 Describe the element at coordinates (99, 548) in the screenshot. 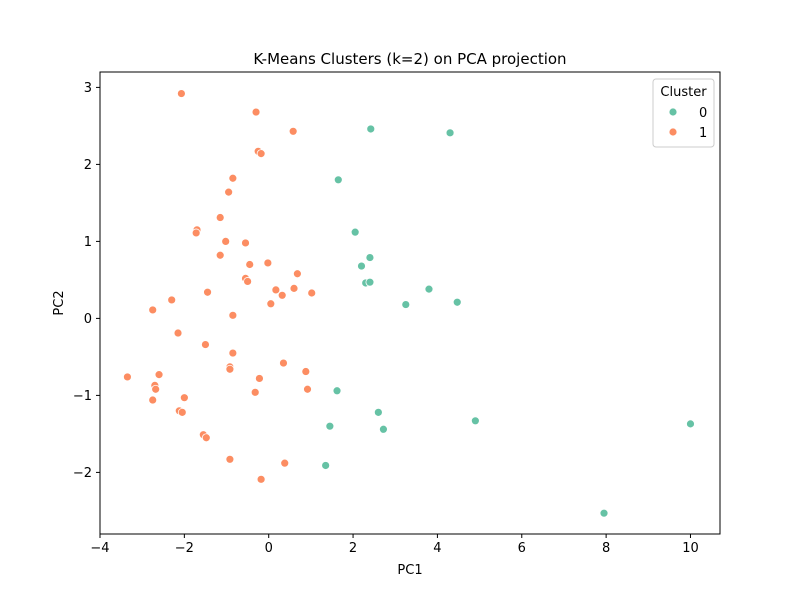

I see `x-tick-label: −4` at that location.